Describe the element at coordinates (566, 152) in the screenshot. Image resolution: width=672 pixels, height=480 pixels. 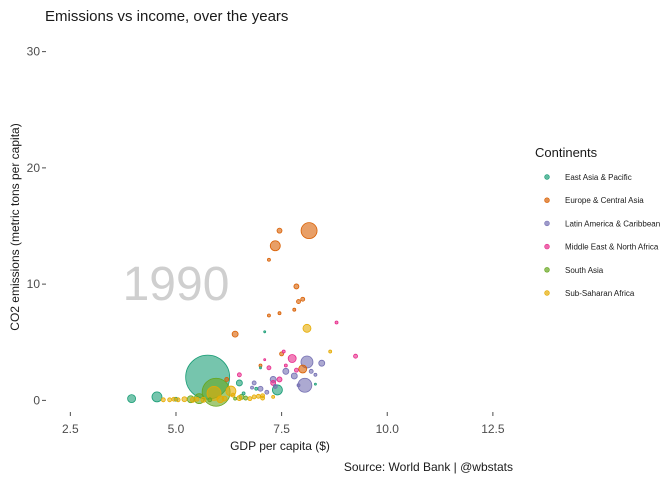
I see `legend-title: Continents` at that location.